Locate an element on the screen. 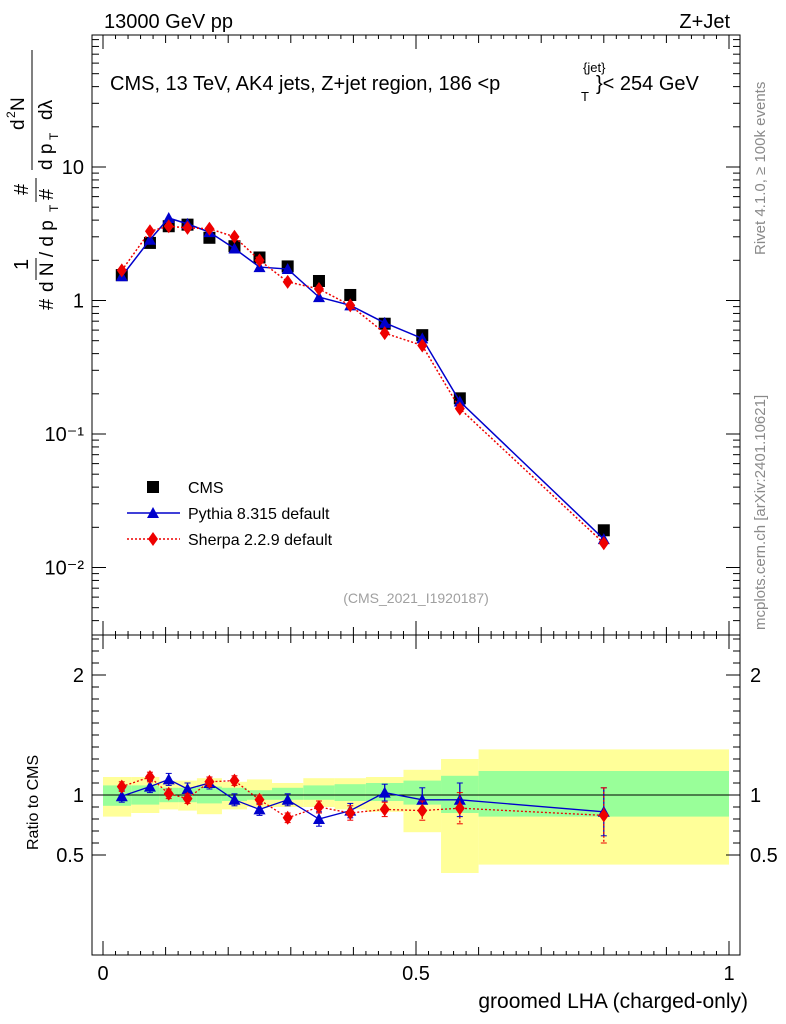 This screenshot has width=786, height=1024. svg-text: d p is located at coordinates (46, 157).